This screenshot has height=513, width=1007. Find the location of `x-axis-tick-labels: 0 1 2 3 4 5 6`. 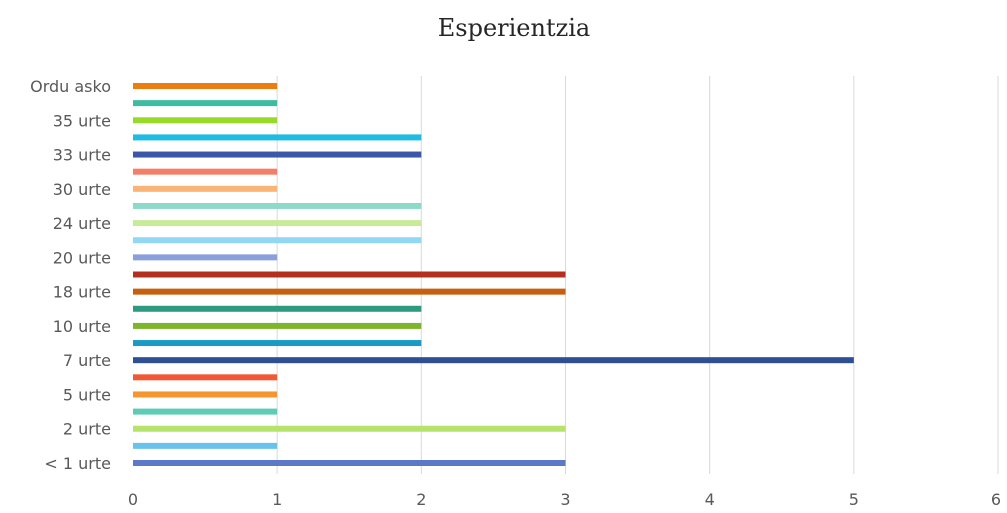

x-axis-tick-labels: 0 1 2 3 4 5 6 is located at coordinates (564, 499).